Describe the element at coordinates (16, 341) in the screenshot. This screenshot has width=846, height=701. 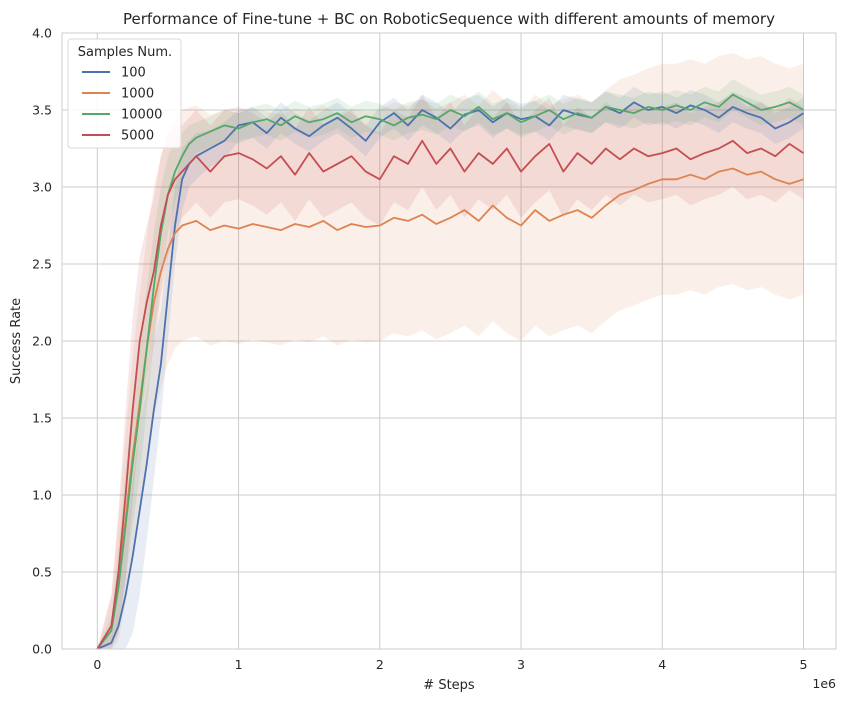
I see `y-axis-label: Success Rate` at that location.